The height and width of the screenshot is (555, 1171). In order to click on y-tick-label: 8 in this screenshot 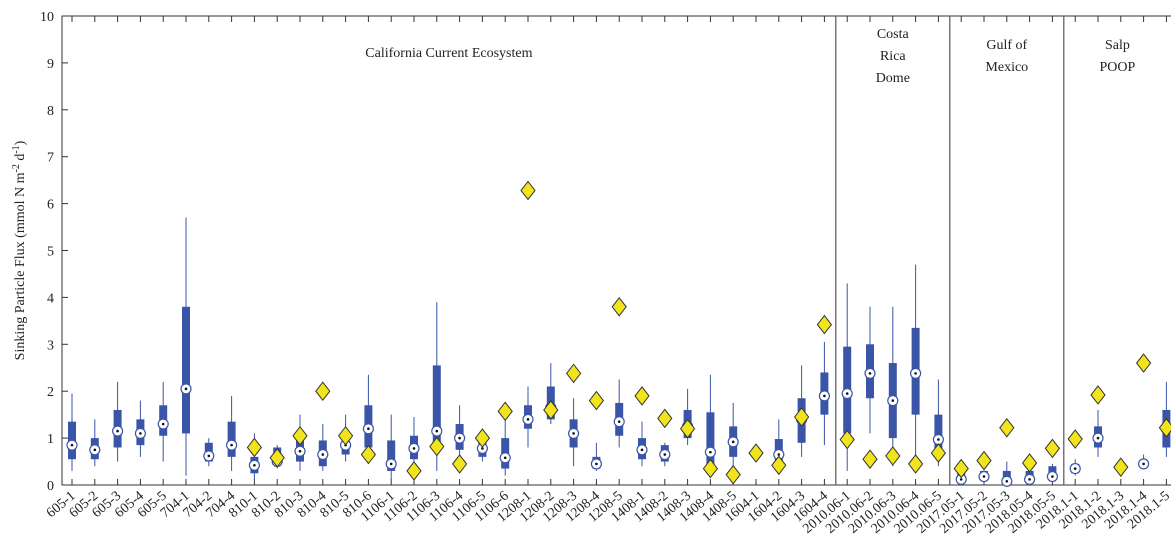, I will do `click(50, 111)`.